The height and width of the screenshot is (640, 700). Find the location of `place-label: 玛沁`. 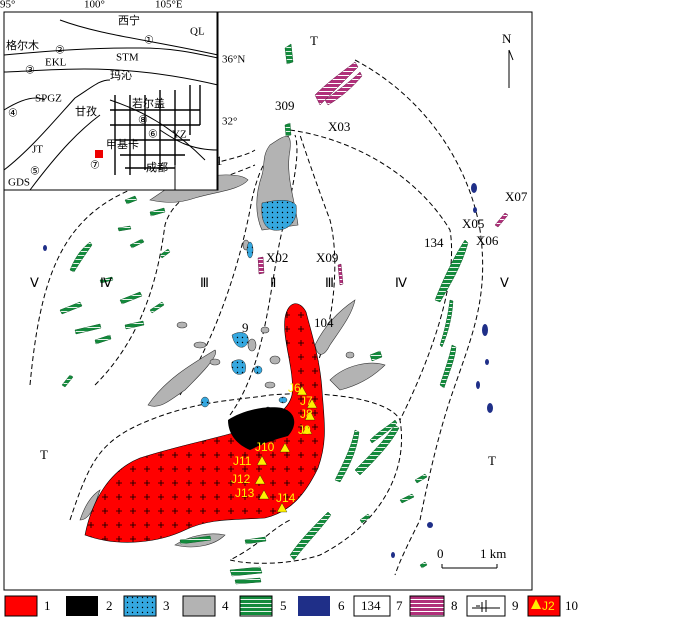

place-label: 玛沁 is located at coordinates (121, 75).